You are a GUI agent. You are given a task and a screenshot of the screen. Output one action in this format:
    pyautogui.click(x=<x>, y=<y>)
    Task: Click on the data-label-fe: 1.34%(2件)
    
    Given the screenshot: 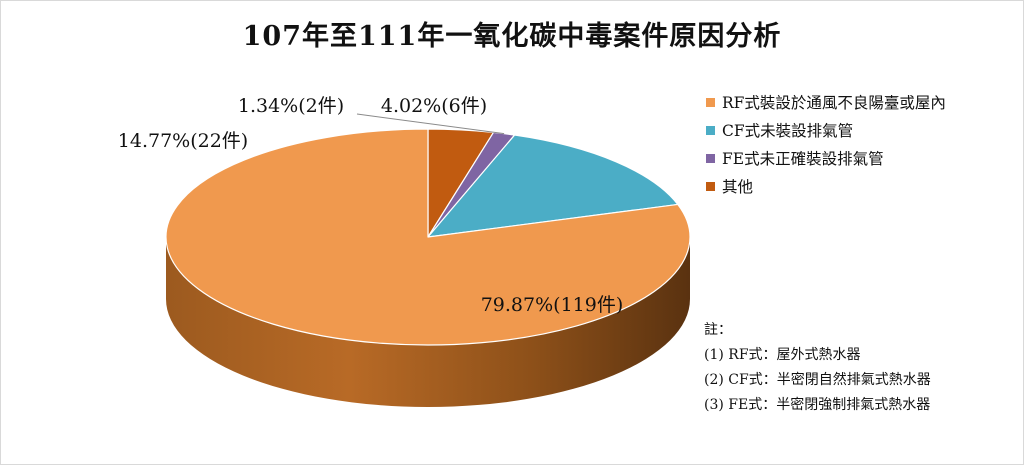 What is the action you would take?
    pyautogui.click(x=291, y=106)
    